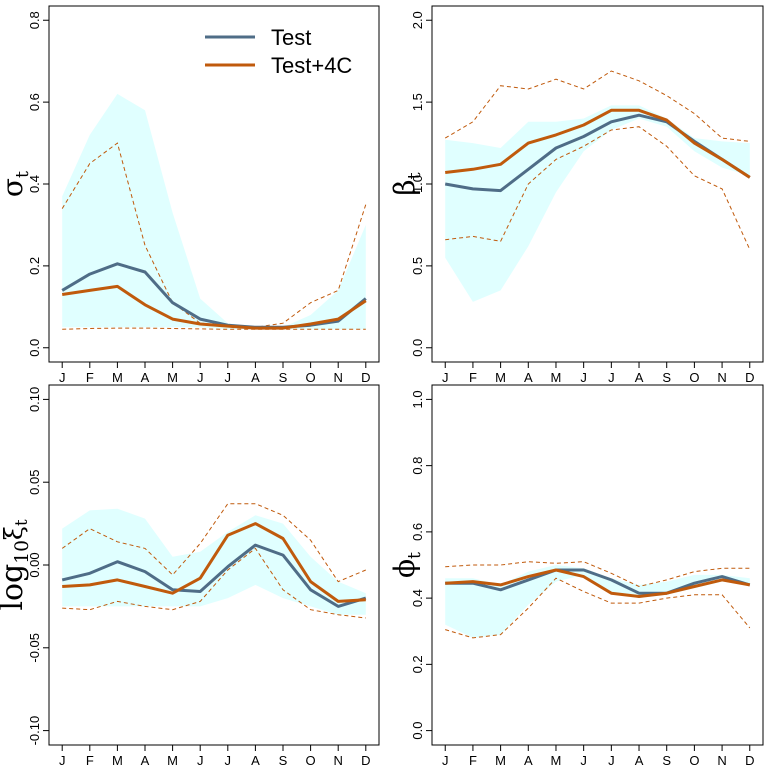 The height and width of the screenshot is (768, 768). I want to click on y-axis-label: log10ξt, so click(16, 565).